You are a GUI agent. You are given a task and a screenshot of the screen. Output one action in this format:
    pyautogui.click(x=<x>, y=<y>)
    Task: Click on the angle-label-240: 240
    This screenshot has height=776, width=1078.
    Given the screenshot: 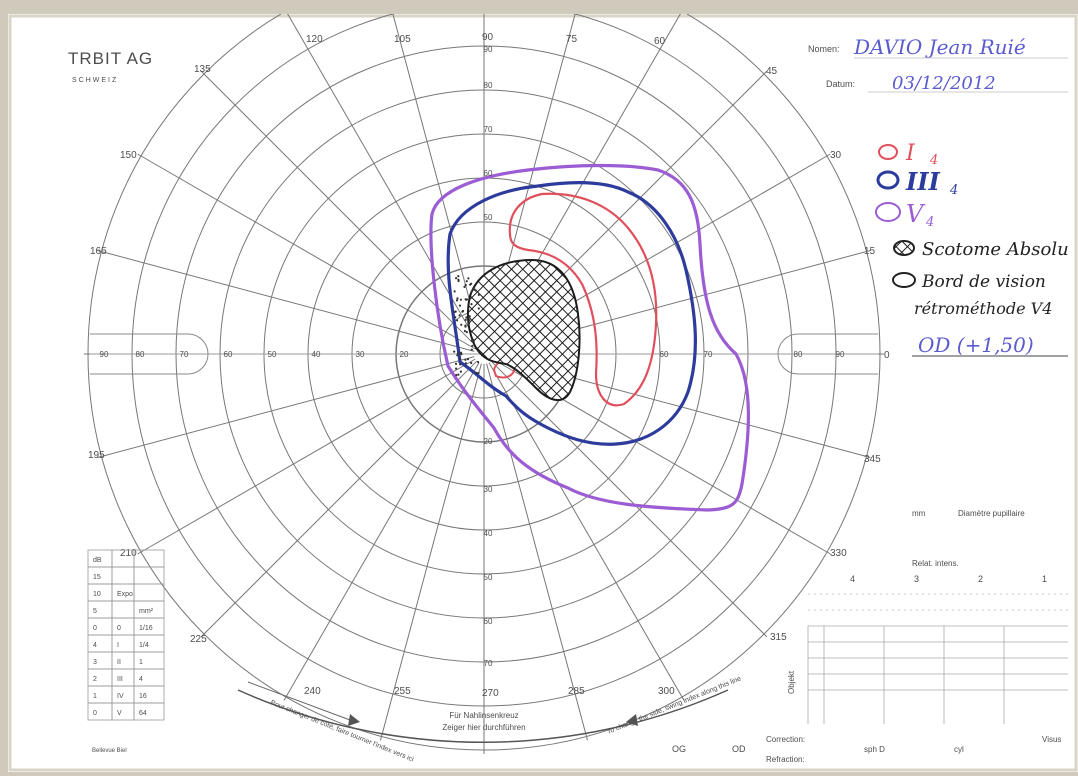 What is the action you would take?
    pyautogui.click(x=312, y=691)
    